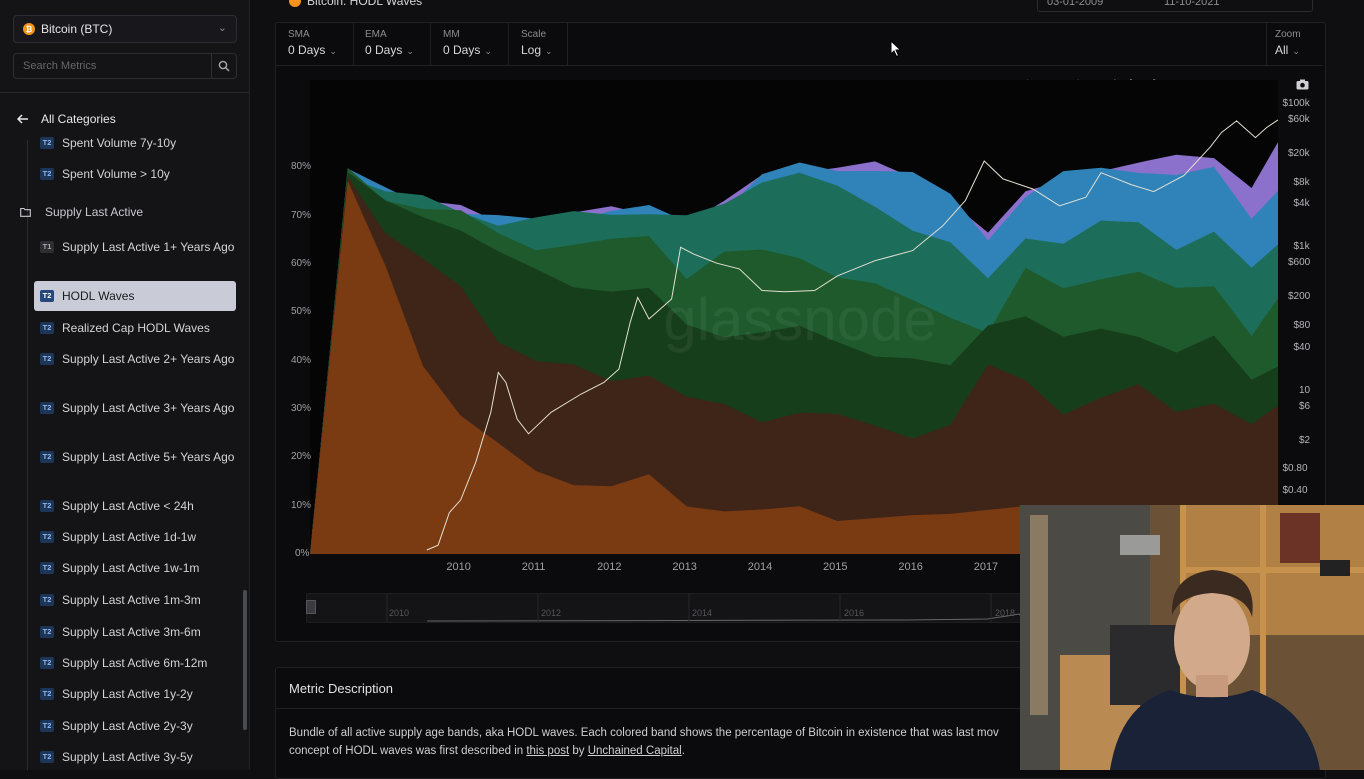 The height and width of the screenshot is (779, 1364). I want to click on sidebar-item-supply-5-years: T2 Supply Last Active 5+ Years Ago, so click(135, 457).